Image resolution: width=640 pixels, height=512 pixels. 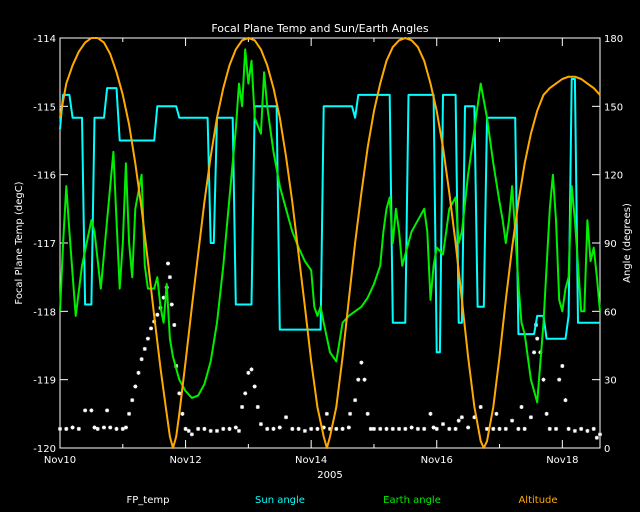 I want to click on right-axis-ticks: 0 30 60 90 120 150 180, so click(x=607, y=244).